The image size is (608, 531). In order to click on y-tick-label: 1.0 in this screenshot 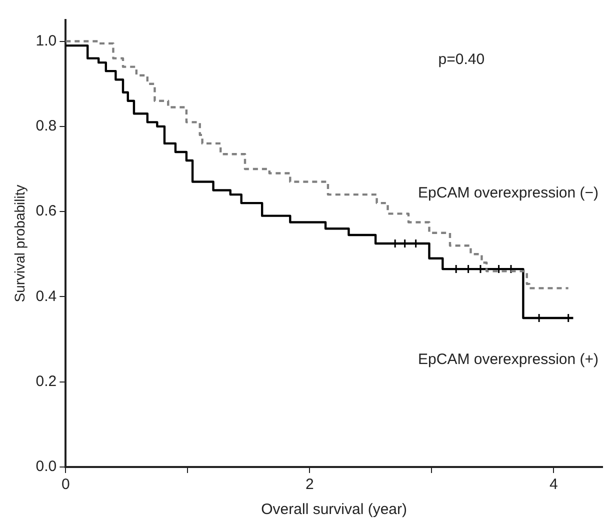, I will do `click(46, 41)`.